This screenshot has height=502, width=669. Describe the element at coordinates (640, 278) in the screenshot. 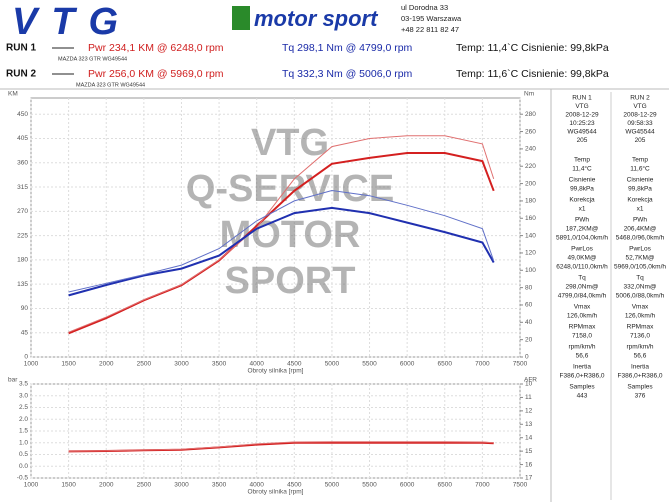

I see `row-label: Tq` at that location.